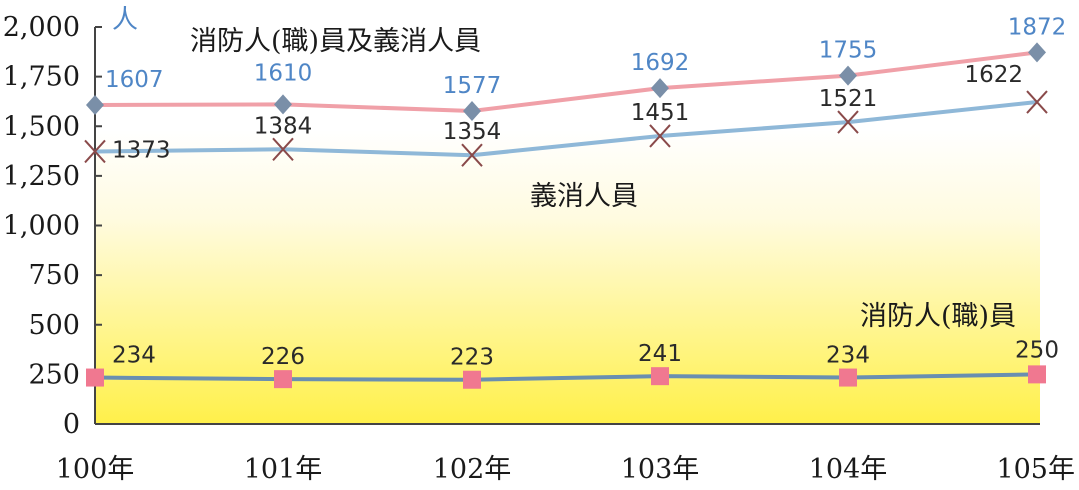 The width and height of the screenshot is (1079, 490). Describe the element at coordinates (41, 126) in the screenshot. I see `y-tick-label: 1,500` at that location.